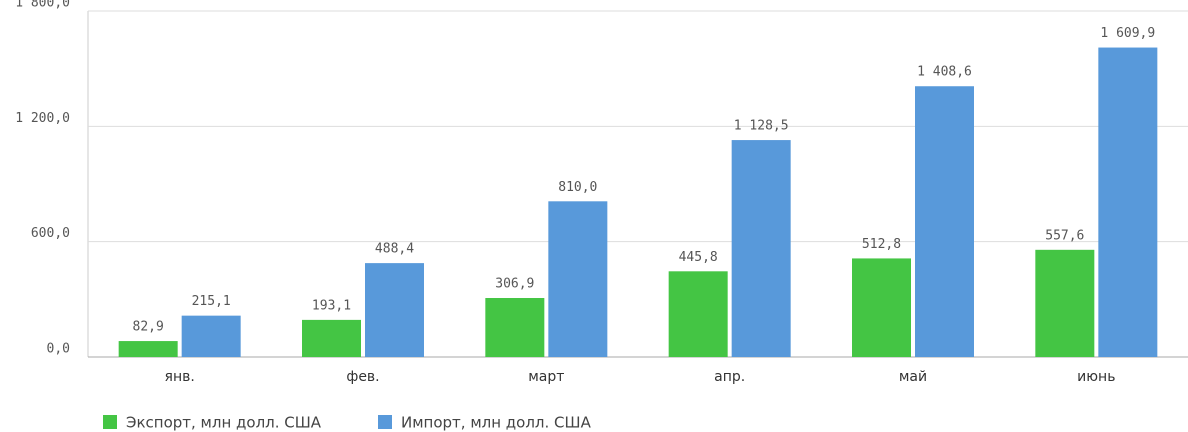  Describe the element at coordinates (42, 118) in the screenshot. I see `y-tick-label: 1 200,0` at that location.